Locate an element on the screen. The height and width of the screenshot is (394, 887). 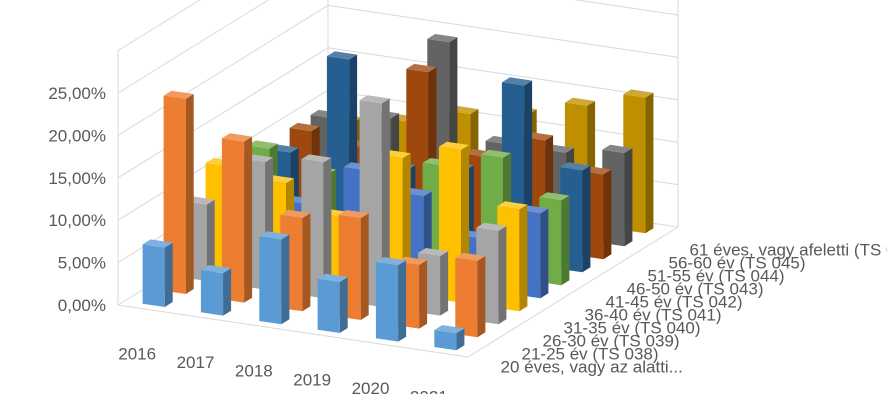
series-label: 26-30 év (TS 039) is located at coordinates (611, 341).